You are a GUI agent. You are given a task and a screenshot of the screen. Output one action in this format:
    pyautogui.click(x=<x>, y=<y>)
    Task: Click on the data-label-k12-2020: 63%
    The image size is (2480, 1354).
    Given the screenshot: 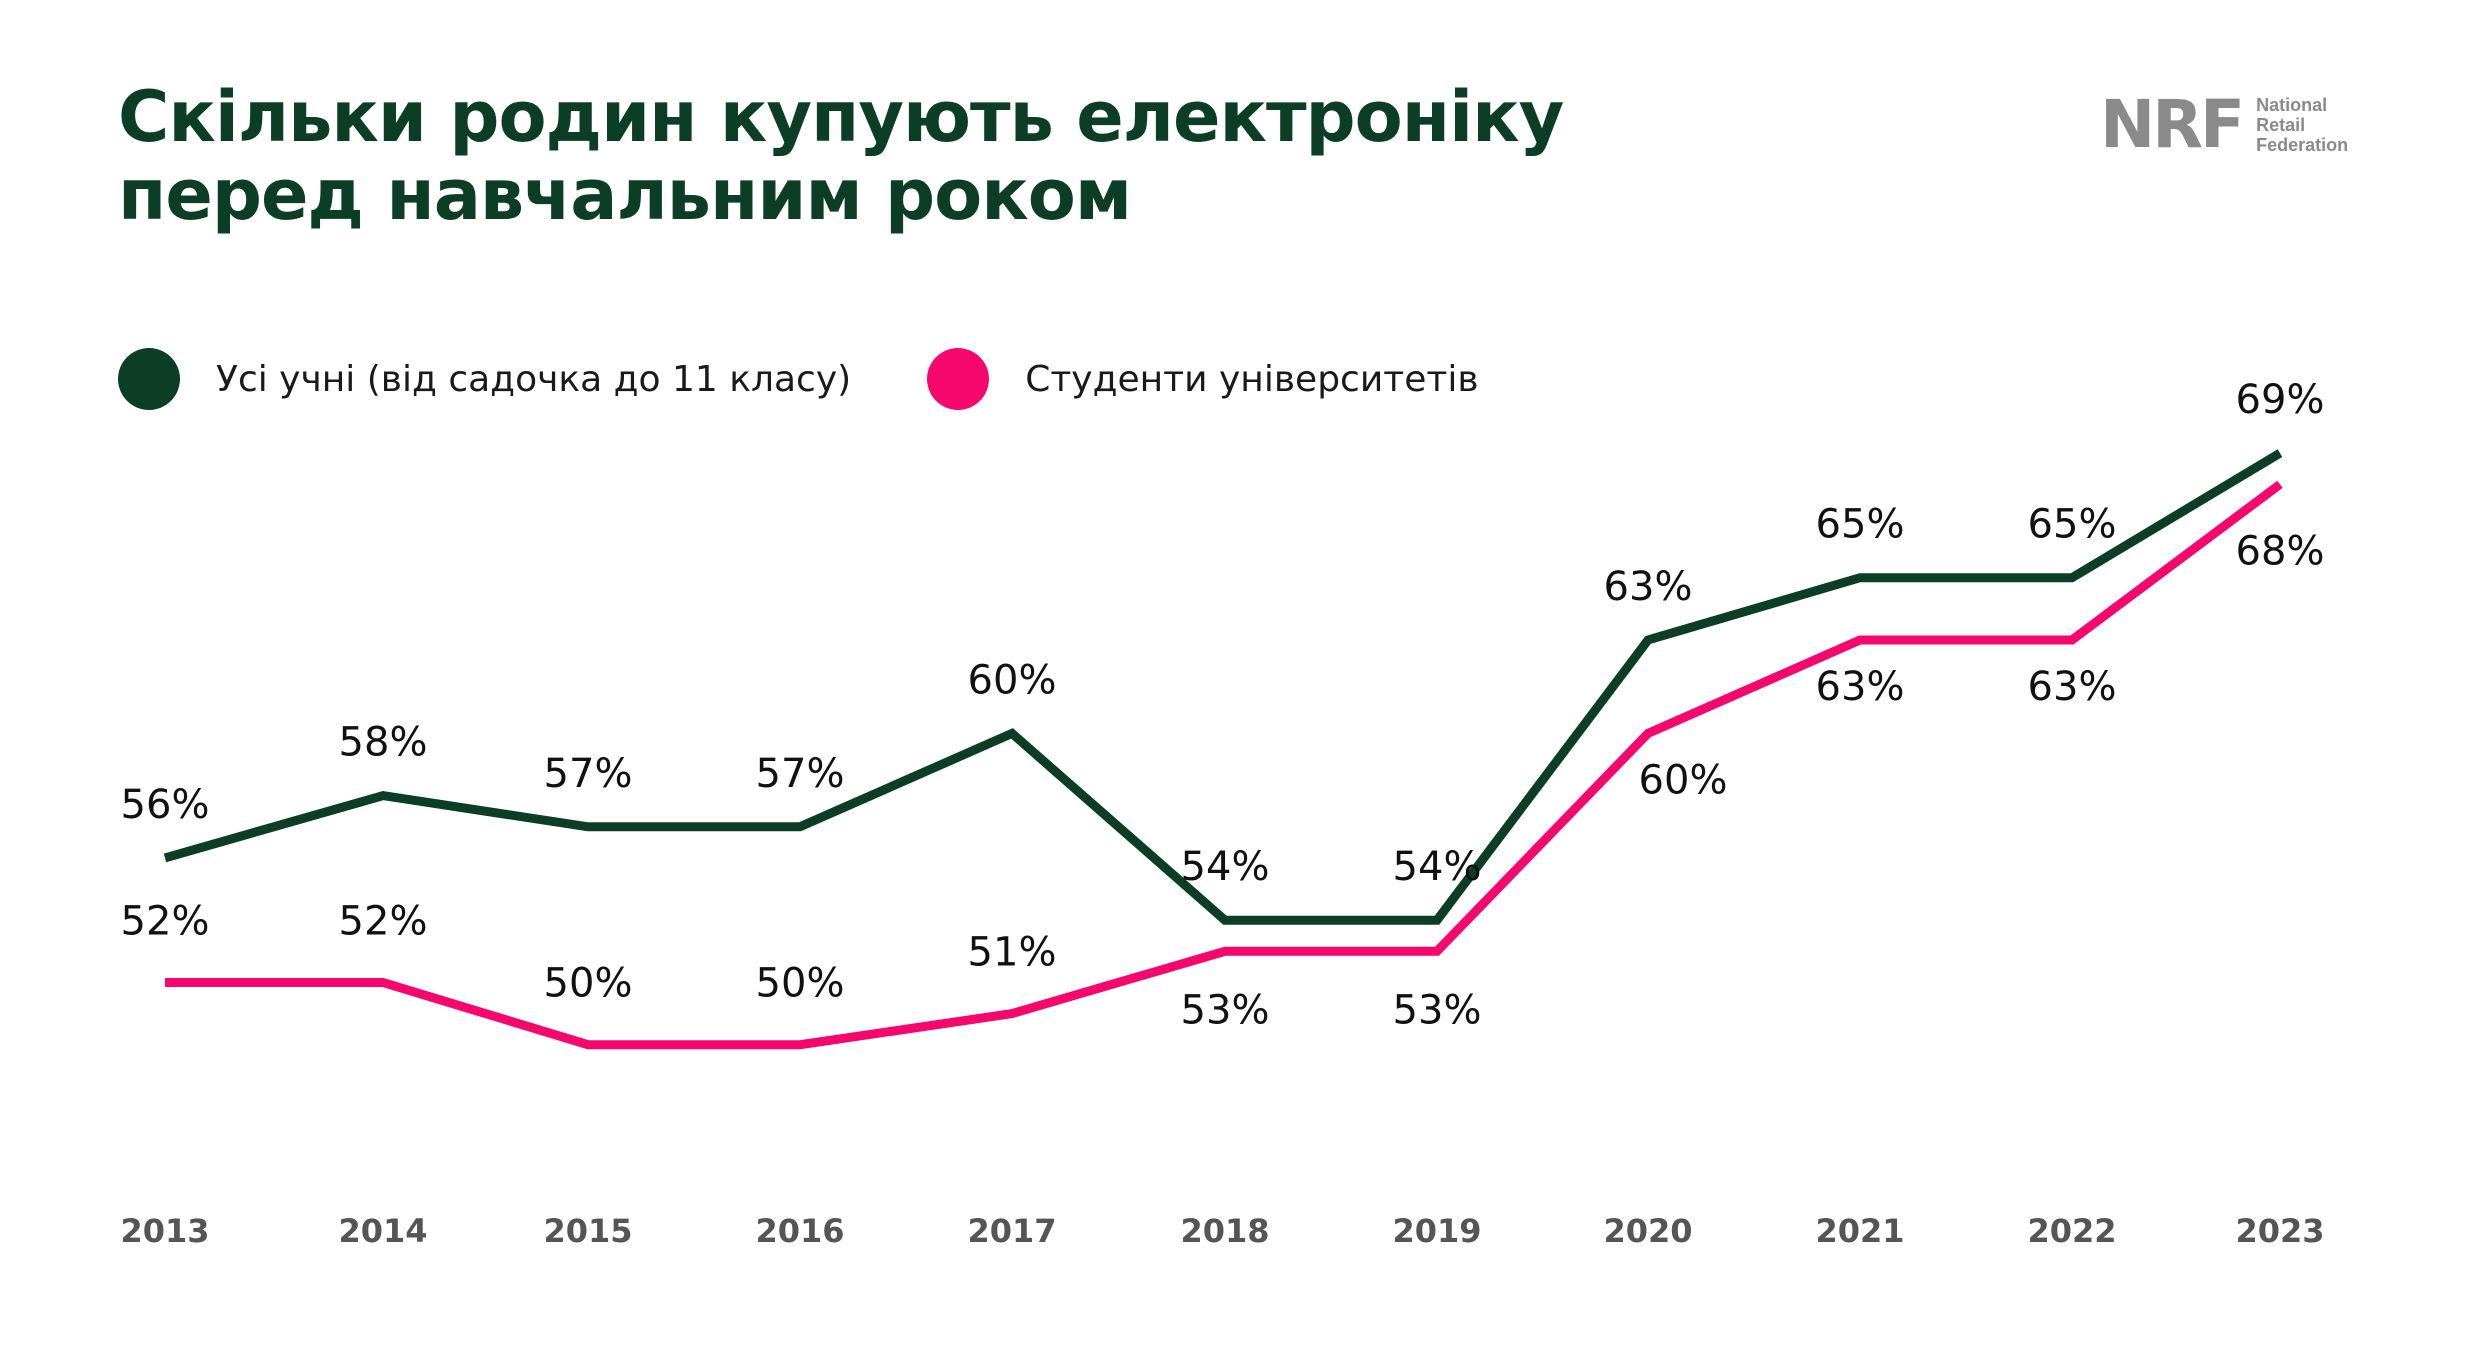 What is the action you would take?
    pyautogui.click(x=1648, y=587)
    